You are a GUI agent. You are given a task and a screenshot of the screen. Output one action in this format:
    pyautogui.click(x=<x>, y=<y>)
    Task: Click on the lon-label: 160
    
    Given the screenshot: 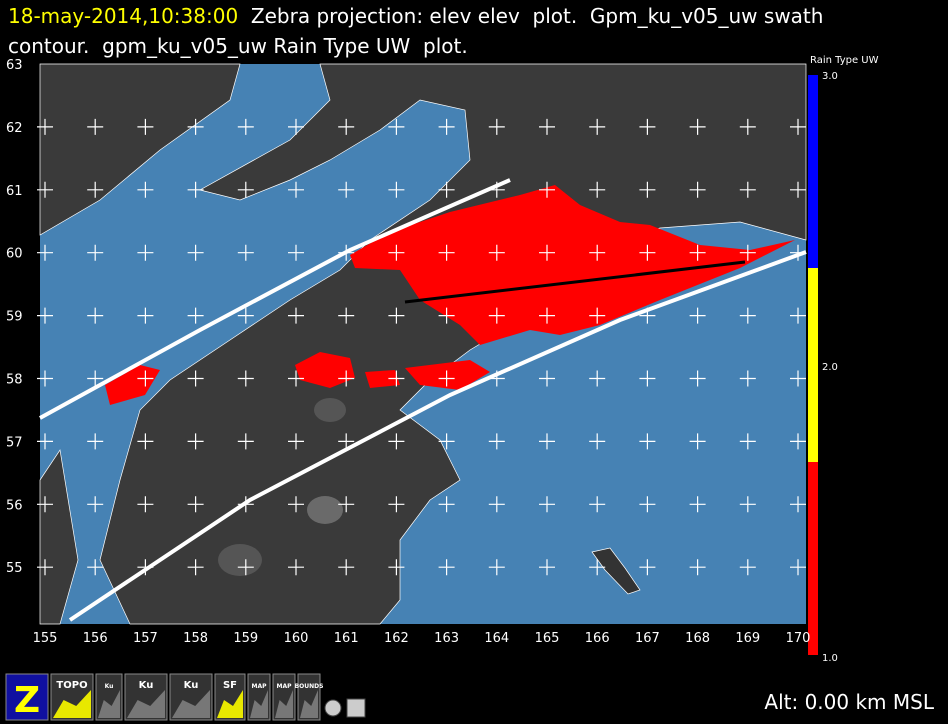 What is the action you would take?
    pyautogui.click(x=296, y=638)
    